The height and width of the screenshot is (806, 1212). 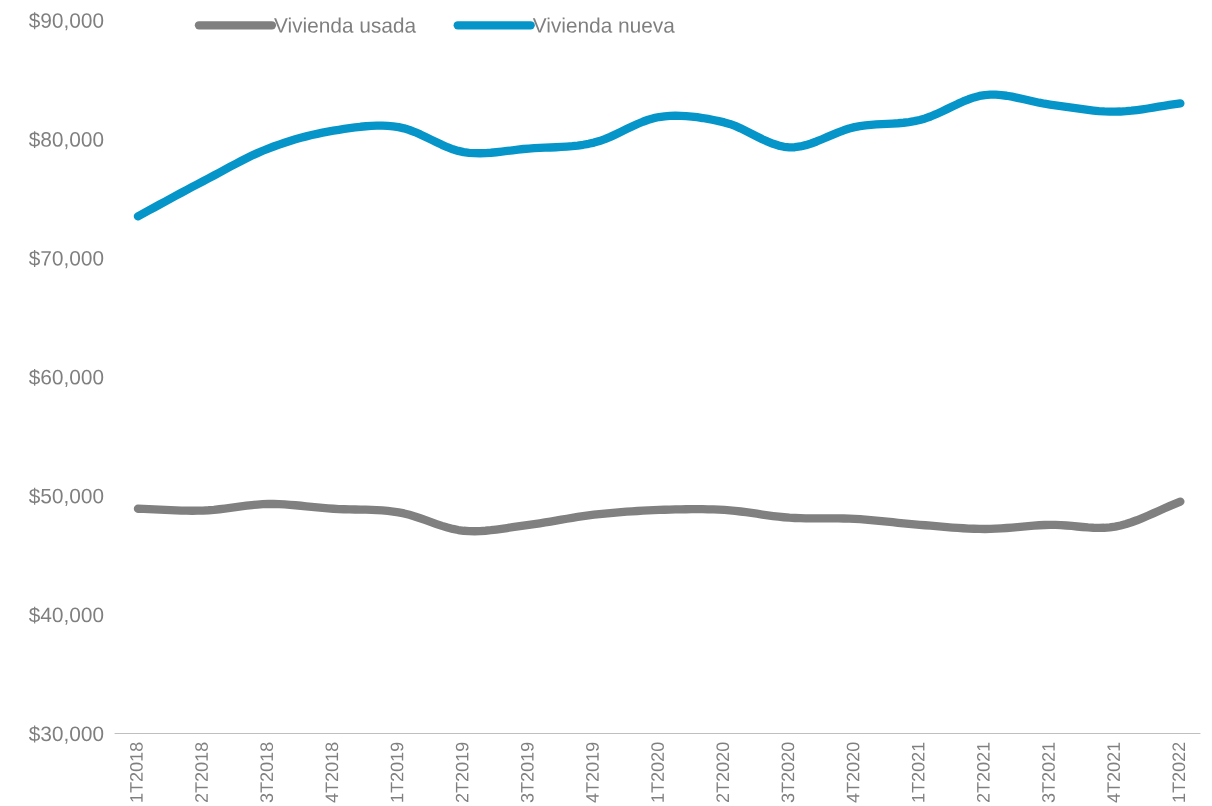 I want to click on y-tick-label: $60,000, so click(x=66, y=378).